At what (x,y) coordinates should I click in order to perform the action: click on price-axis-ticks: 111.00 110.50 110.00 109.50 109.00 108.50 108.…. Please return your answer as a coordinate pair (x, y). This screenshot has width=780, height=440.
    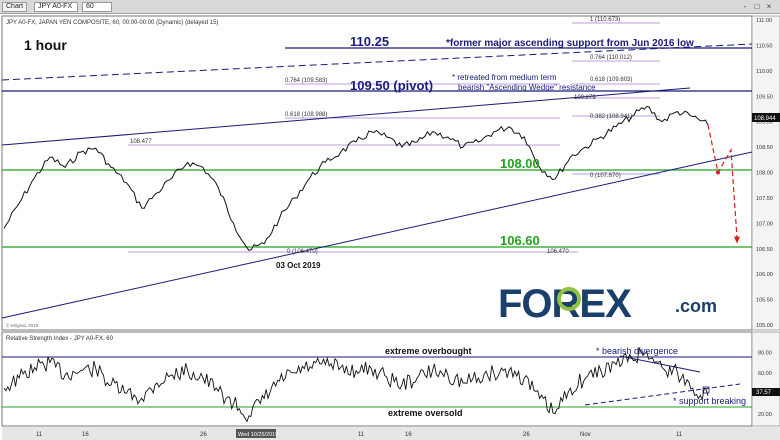
    Looking at the image, I should click on (764, 173).